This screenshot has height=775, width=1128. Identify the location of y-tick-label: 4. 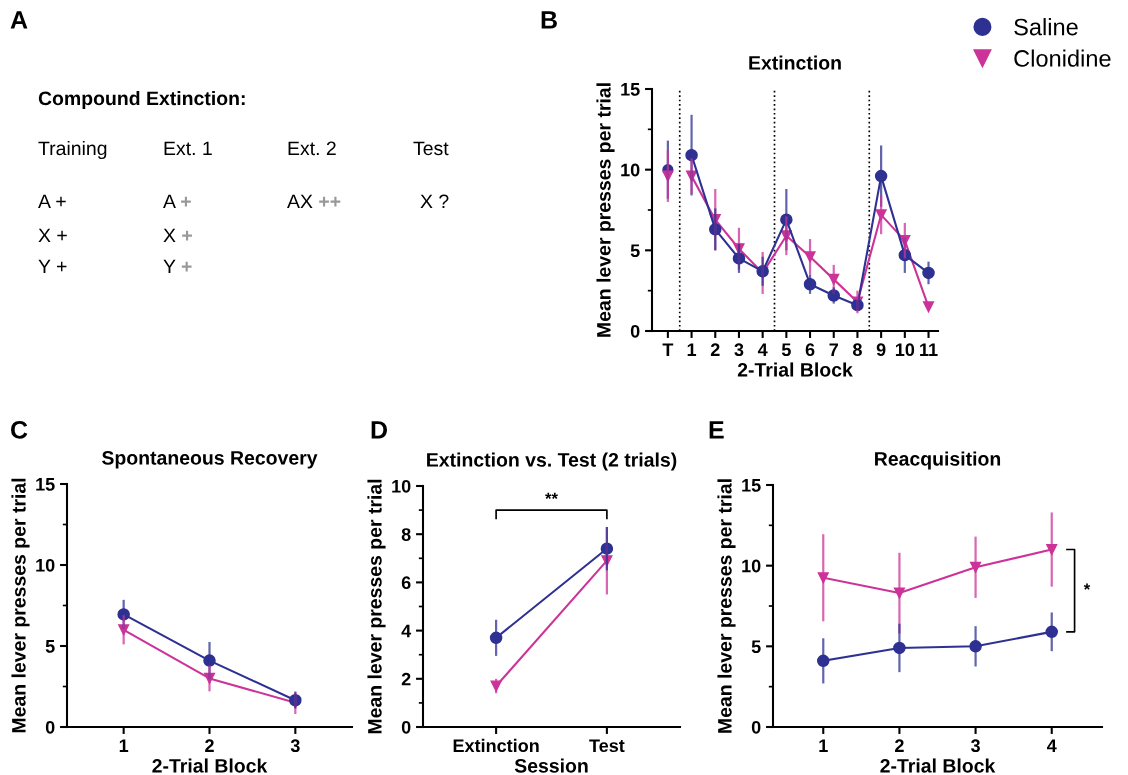
(406, 631).